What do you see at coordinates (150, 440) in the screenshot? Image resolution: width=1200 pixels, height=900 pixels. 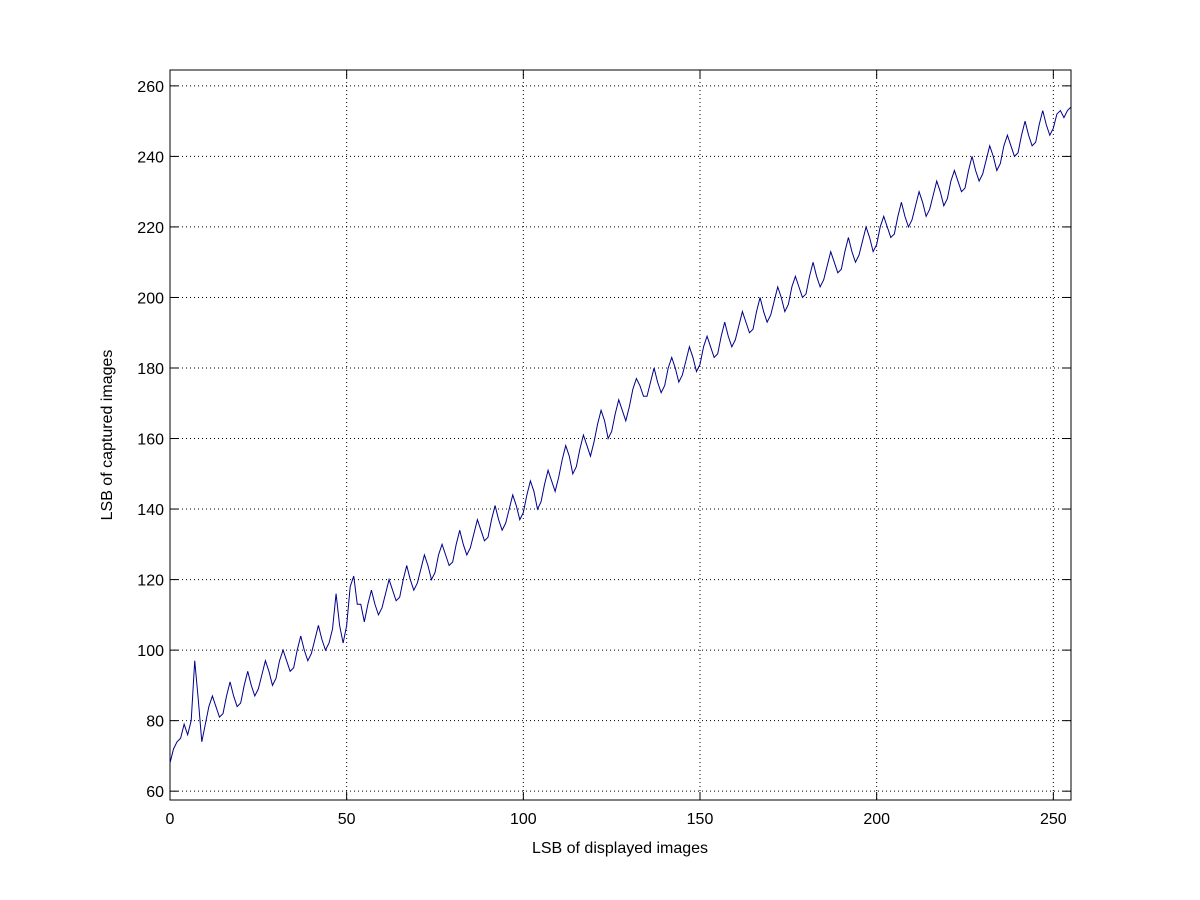 I see `y-tick-label: 160` at bounding box center [150, 440].